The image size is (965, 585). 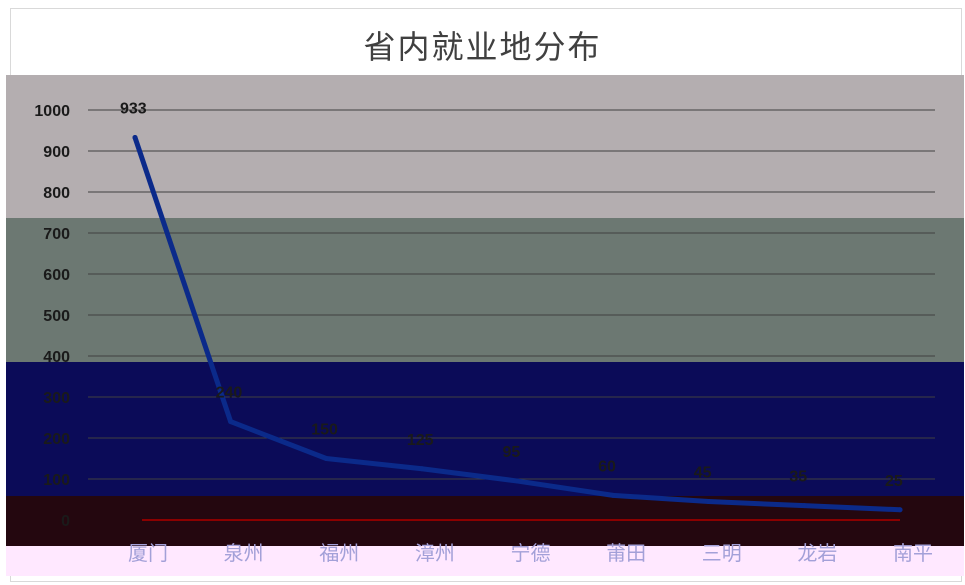 What do you see at coordinates (485, 561) in the screenshot?
I see `band-pink` at bounding box center [485, 561].